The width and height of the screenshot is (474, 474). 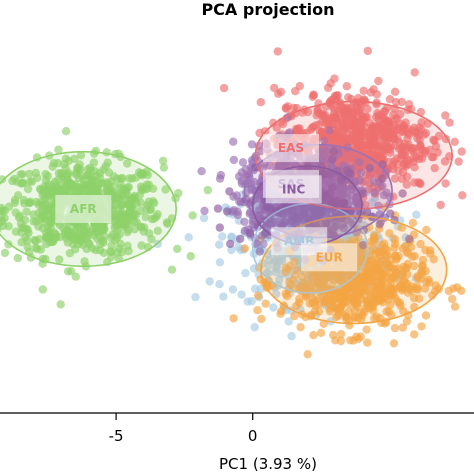 What do you see at coordinates (116, 436) in the screenshot?
I see `x-tick-label: -5` at bounding box center [116, 436].